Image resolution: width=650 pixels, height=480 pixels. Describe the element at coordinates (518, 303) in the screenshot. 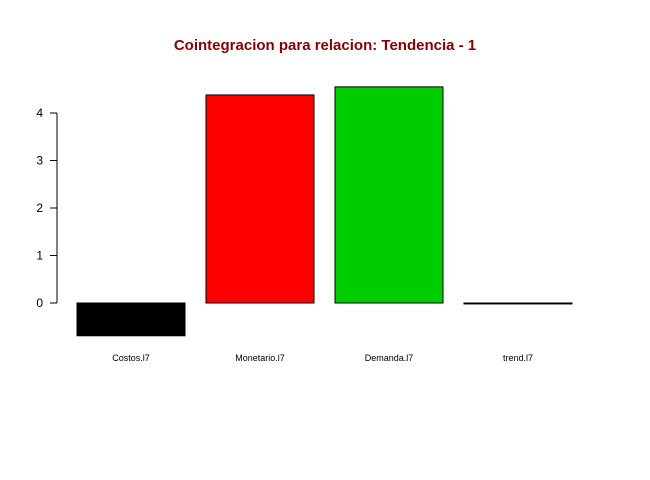

I see `bar-trend-l7` at that location.